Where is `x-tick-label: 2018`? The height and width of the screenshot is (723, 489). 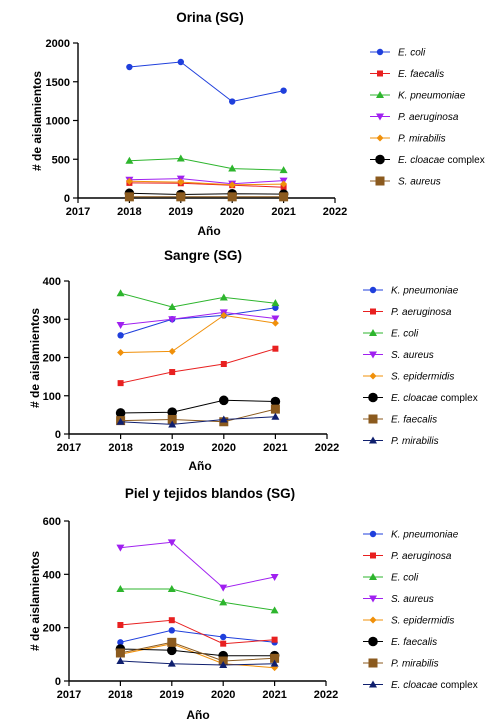
x-tick-label: 2018 is located at coordinates (129, 212).